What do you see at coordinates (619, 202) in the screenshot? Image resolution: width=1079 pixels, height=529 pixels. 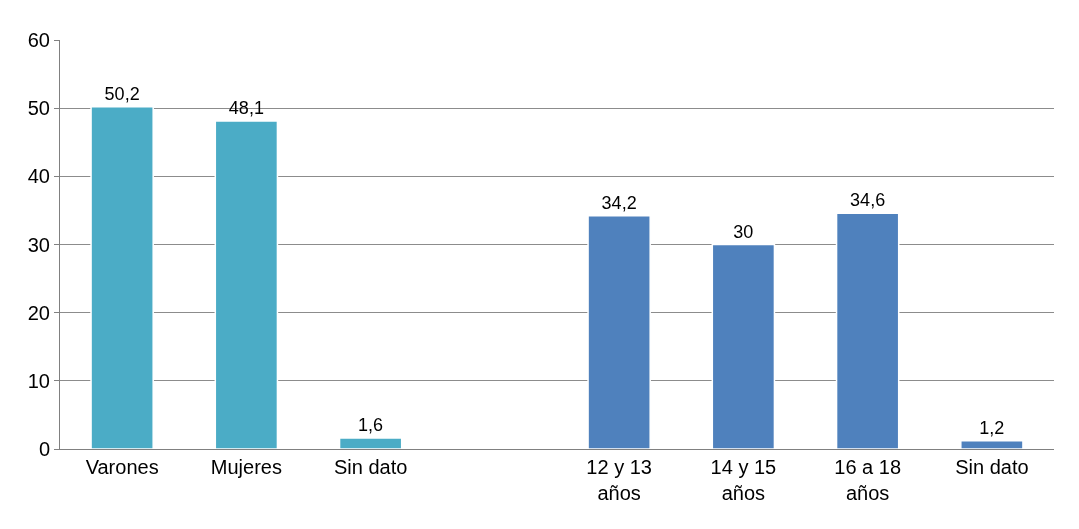 I see `data-label: 34,2` at bounding box center [619, 202].